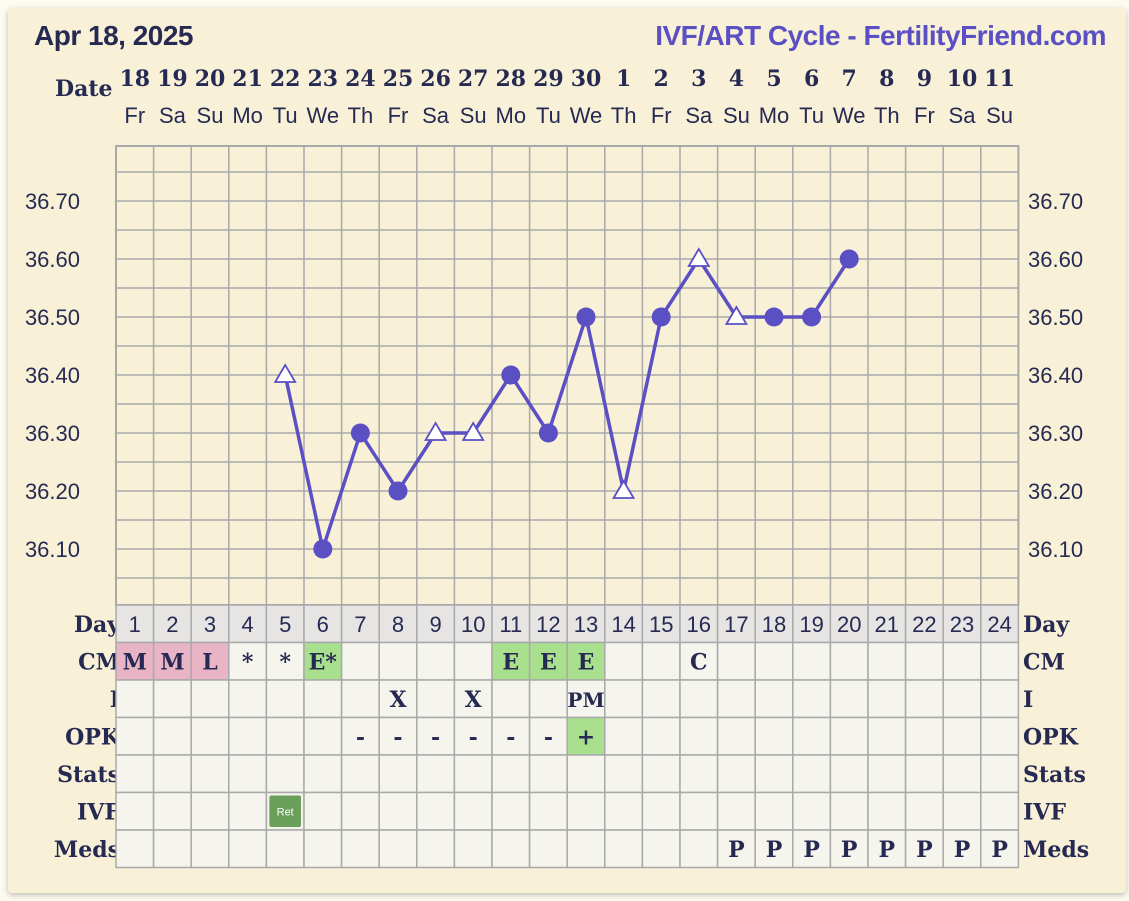 The image size is (1129, 901). I want to click on chart-title: IVF/ART Cycle - FertilityFriend.com, so click(880, 35).